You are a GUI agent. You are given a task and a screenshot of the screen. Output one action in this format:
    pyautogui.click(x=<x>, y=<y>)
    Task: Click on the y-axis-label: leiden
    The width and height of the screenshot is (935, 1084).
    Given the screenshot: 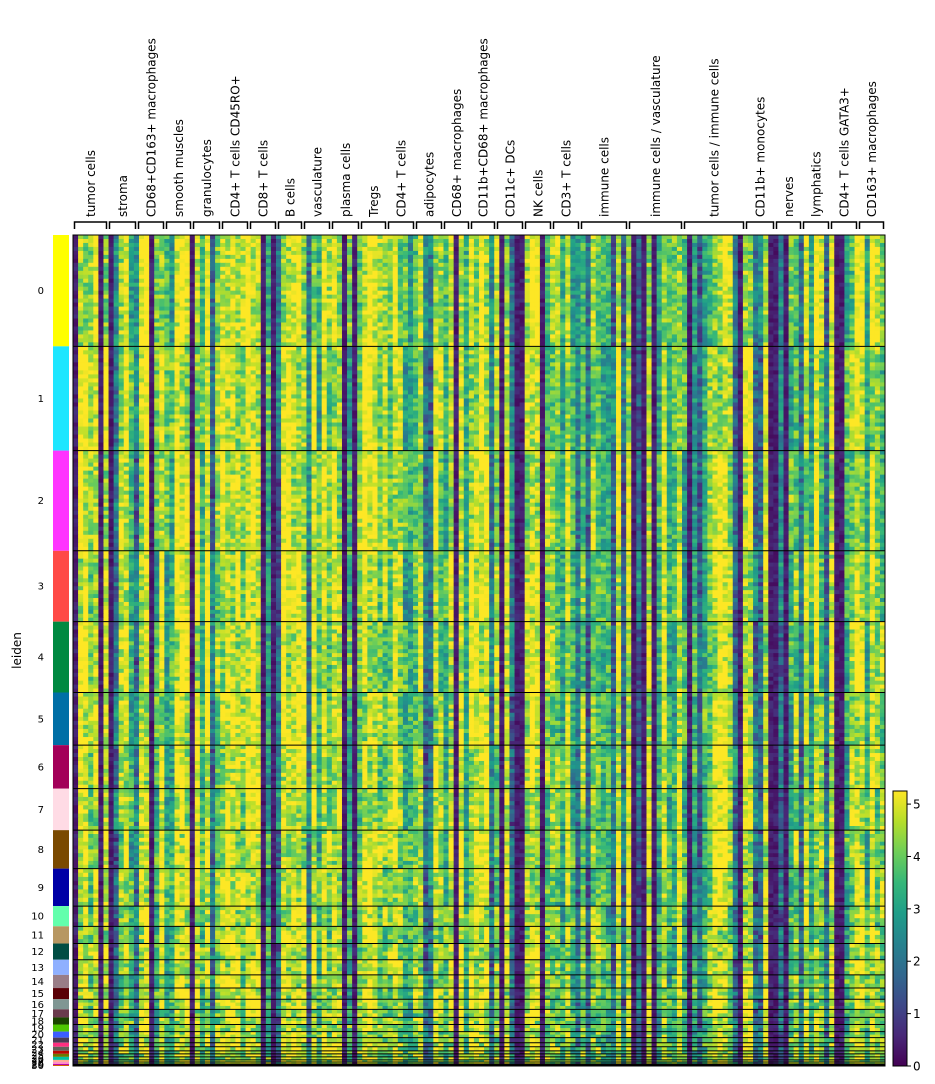 What is the action you would take?
    pyautogui.click(x=17, y=650)
    